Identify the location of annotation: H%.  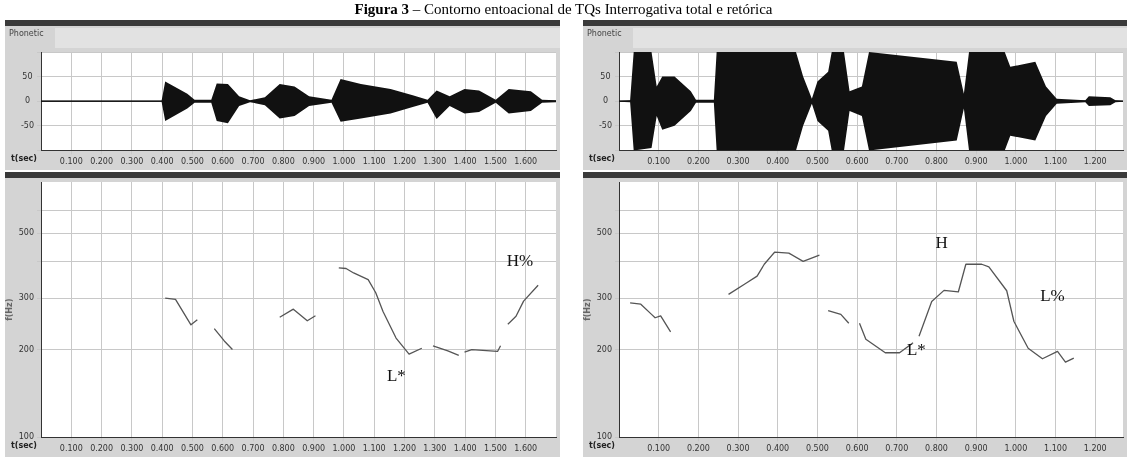
(520, 260).